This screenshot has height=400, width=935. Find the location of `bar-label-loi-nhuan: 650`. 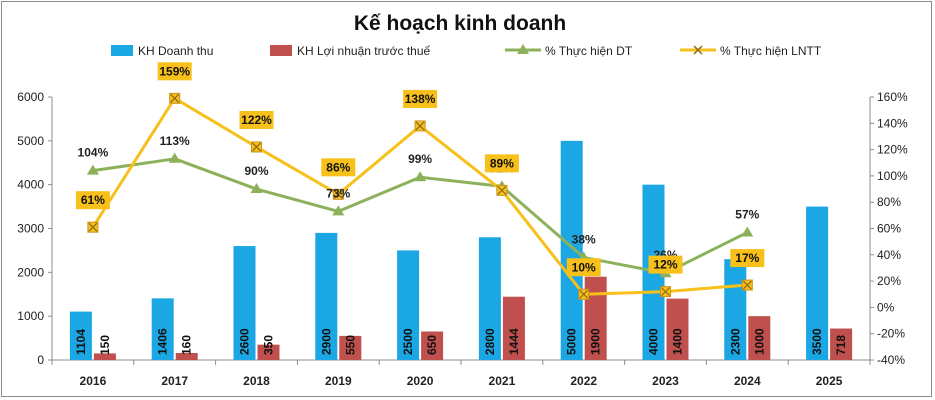

bar-label-loi-nhuan: 650 is located at coordinates (432, 345).